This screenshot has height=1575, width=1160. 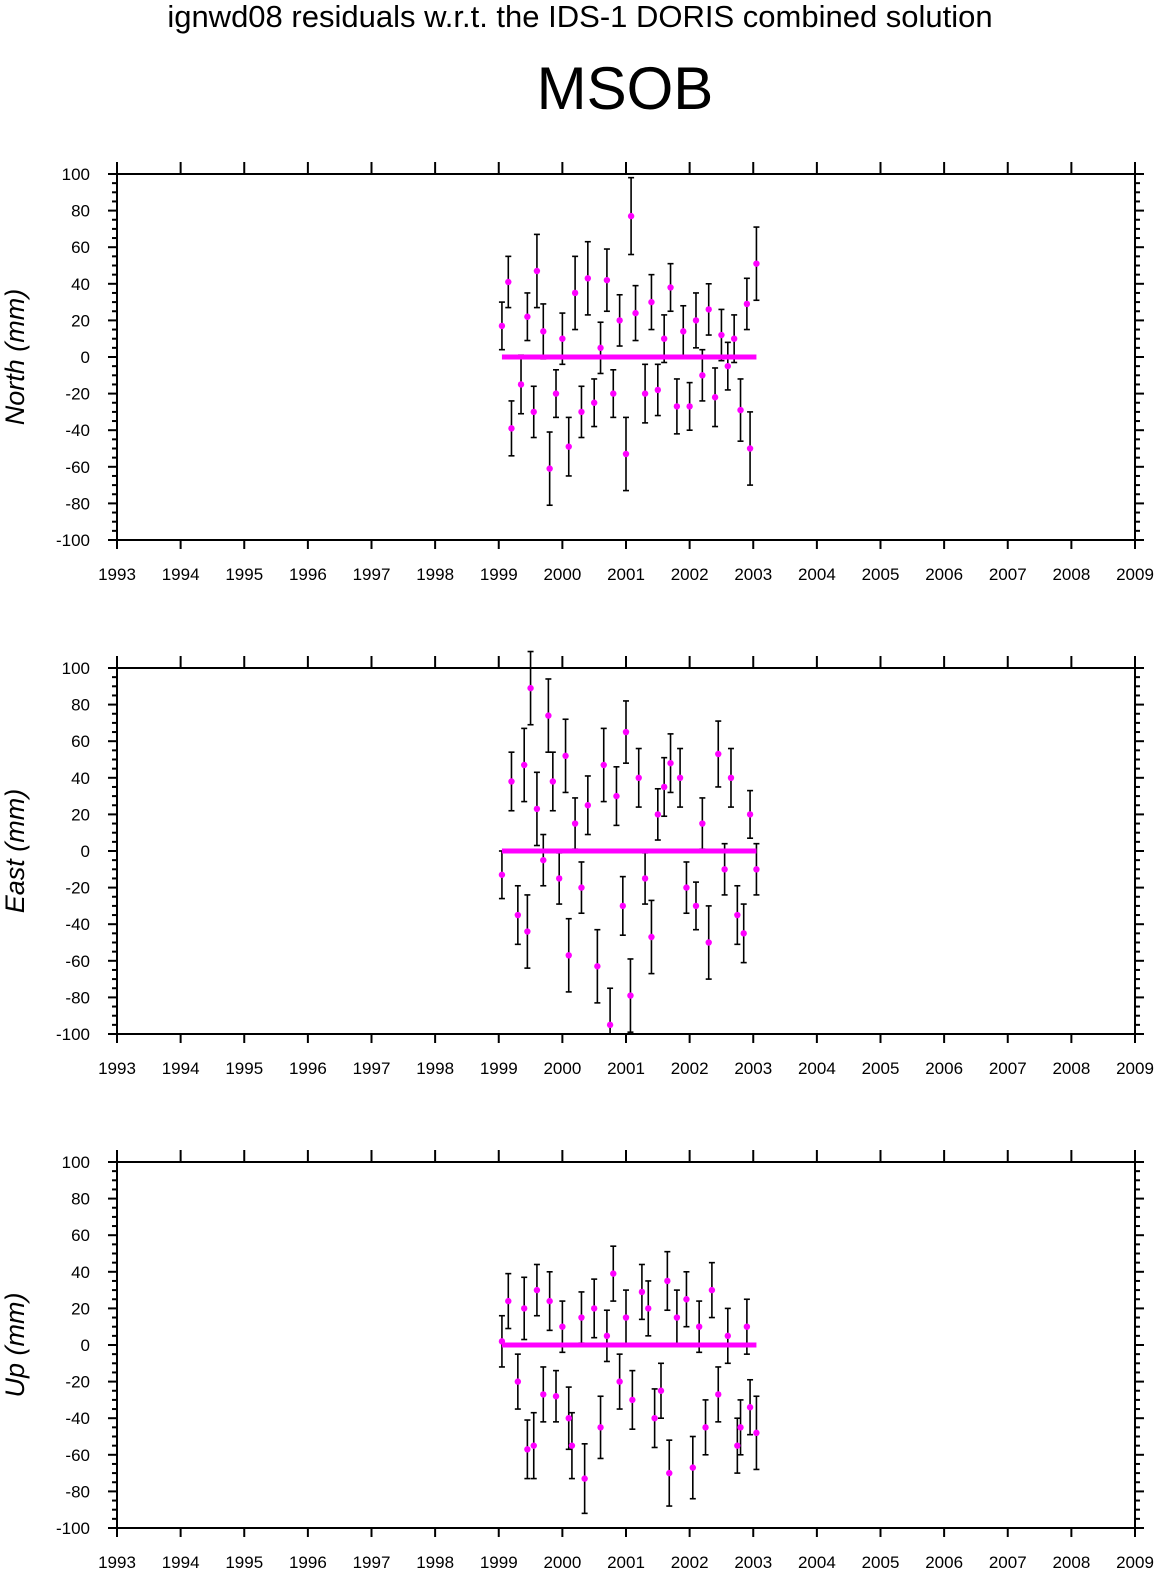 I want to click on y-tick-label: -100, so click(x=73, y=1528).